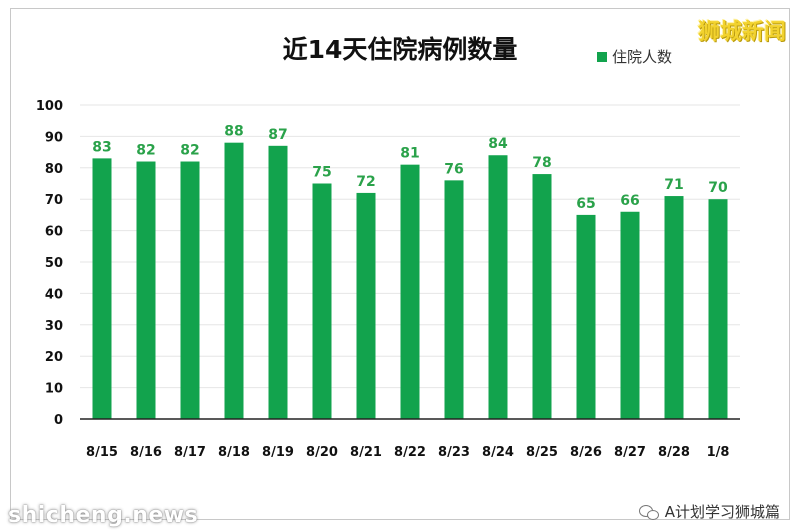  What do you see at coordinates (277, 135) in the screenshot?
I see `data-label: 87` at bounding box center [277, 135].